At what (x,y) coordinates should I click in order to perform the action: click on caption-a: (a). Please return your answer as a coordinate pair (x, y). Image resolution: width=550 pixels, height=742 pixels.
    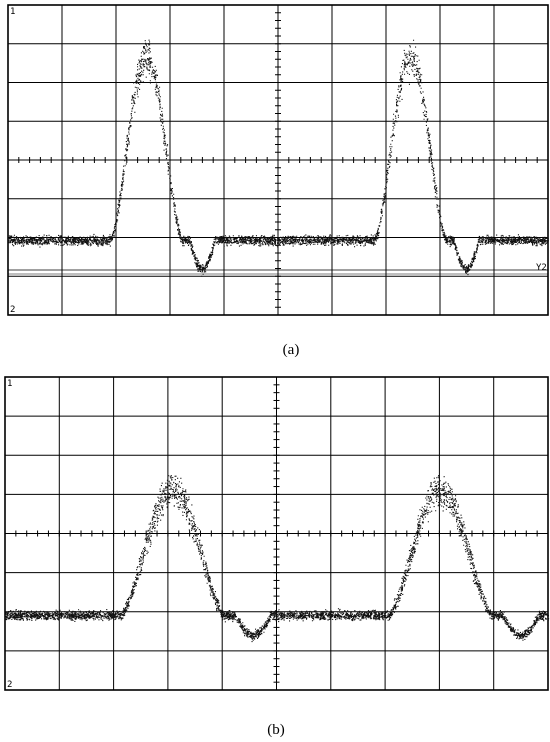
    Looking at the image, I should click on (291, 350).